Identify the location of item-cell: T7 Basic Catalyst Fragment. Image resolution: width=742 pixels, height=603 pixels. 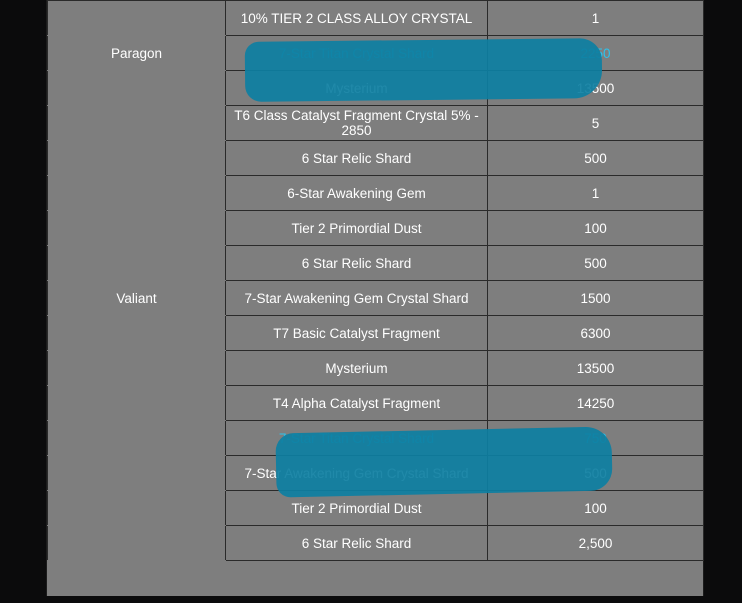
(356, 333).